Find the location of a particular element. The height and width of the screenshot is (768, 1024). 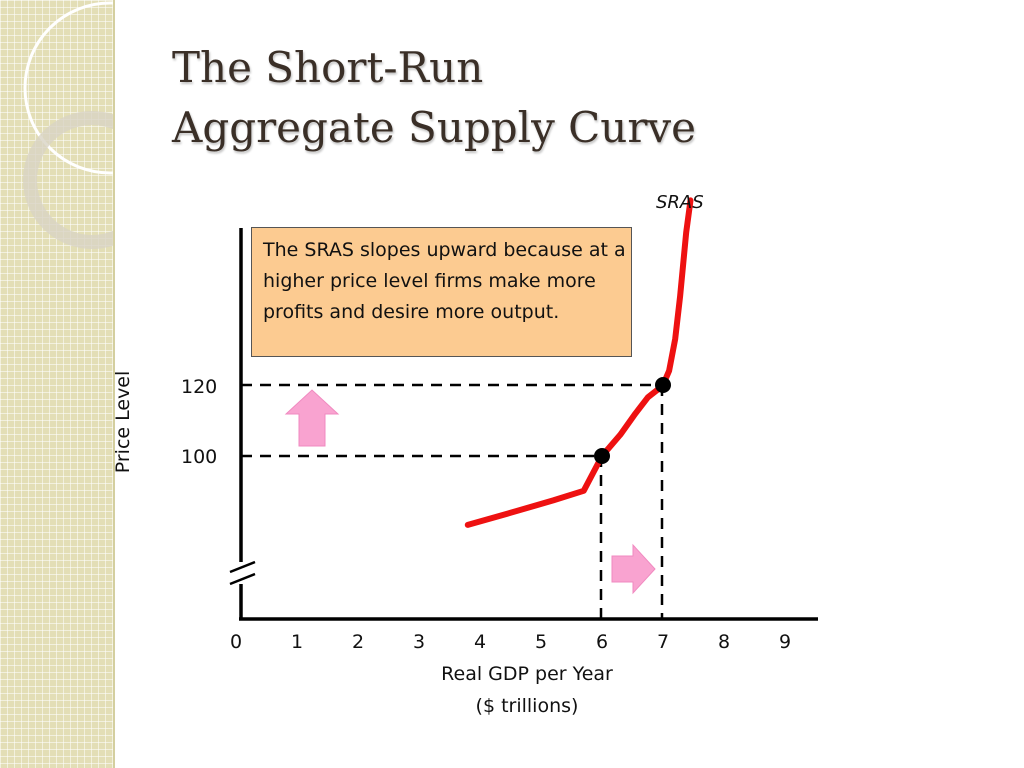

slide-title: The Short-Run Aggregate Supply Curve is located at coordinates (434, 98).